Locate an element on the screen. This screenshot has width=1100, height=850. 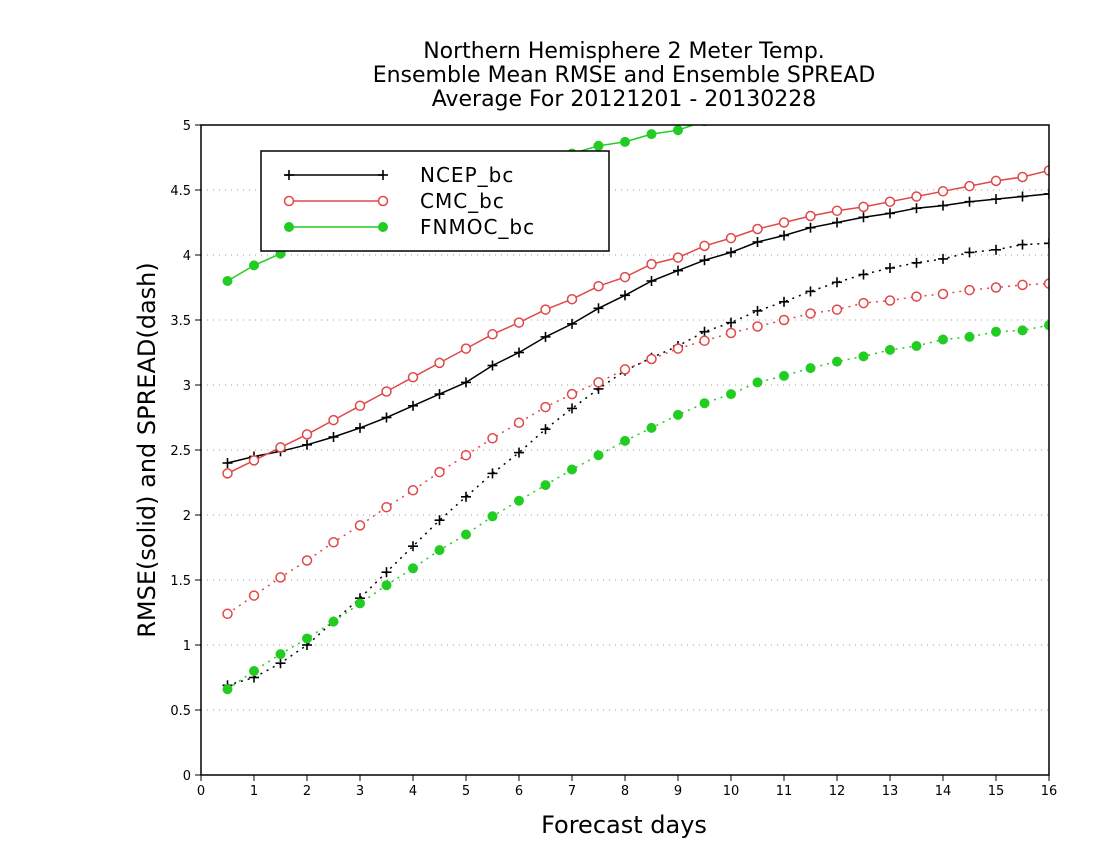
y-tick-label: 0.5 is located at coordinates (180, 711).